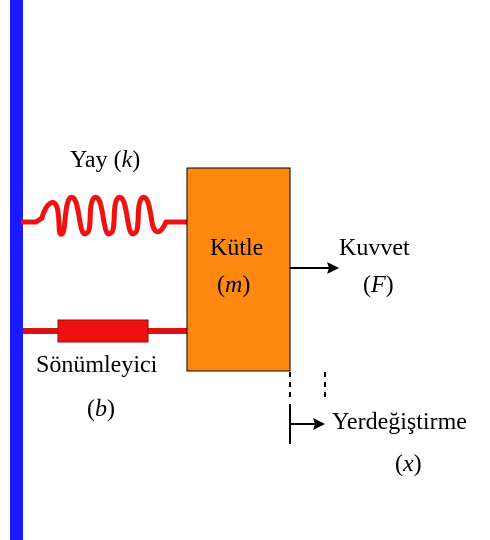 Image resolution: width=490 pixels, height=540 pixels. I want to click on force-symbol-group: (F), so click(378, 285).